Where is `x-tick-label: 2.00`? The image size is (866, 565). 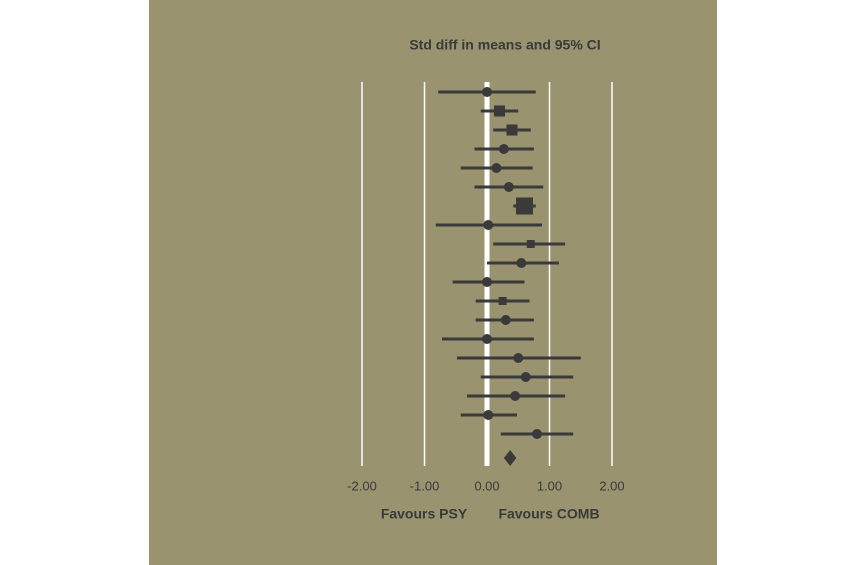 x-tick-label: 2.00 is located at coordinates (611, 485).